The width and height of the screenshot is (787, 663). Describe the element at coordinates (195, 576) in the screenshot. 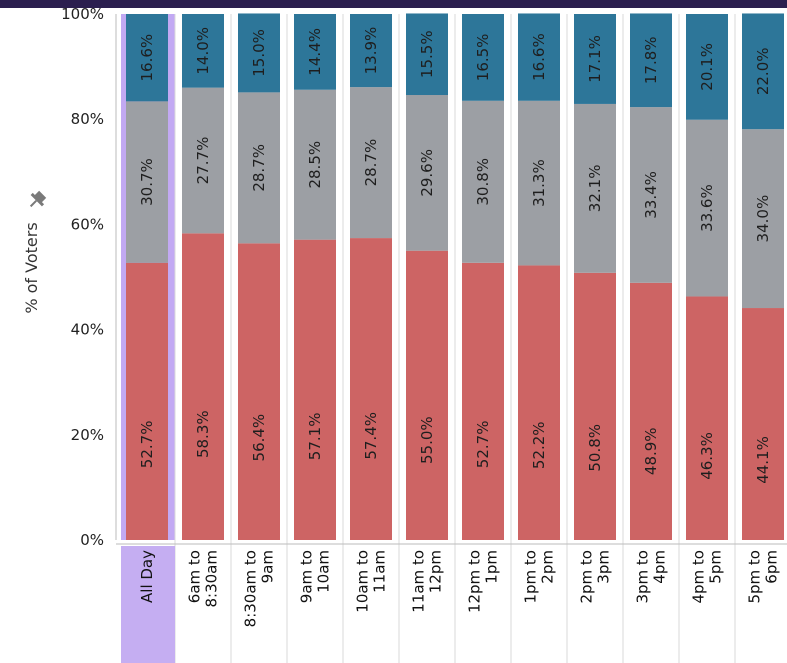

I see `x-tick-label-line: 6am to` at that location.